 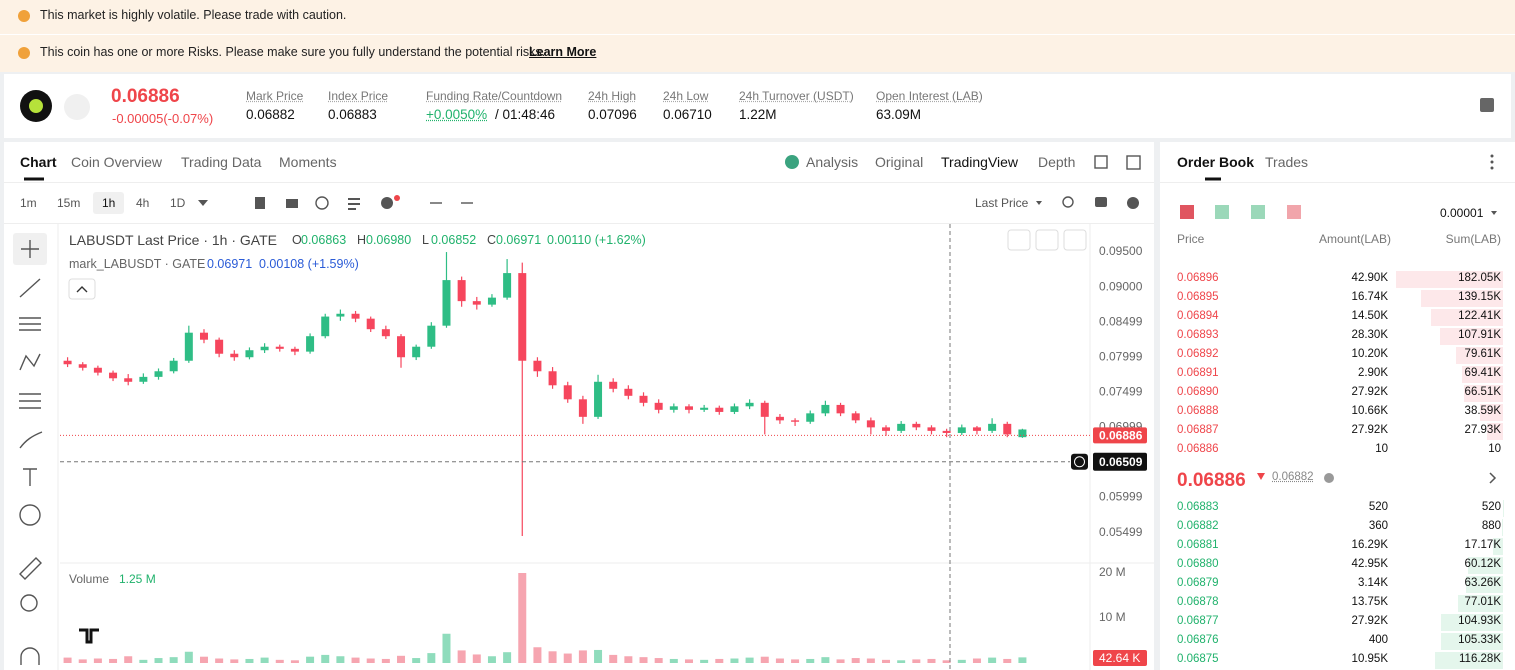 What do you see at coordinates (1198, 316) in the screenshot?
I see `ob-price: 0.06894` at bounding box center [1198, 316].